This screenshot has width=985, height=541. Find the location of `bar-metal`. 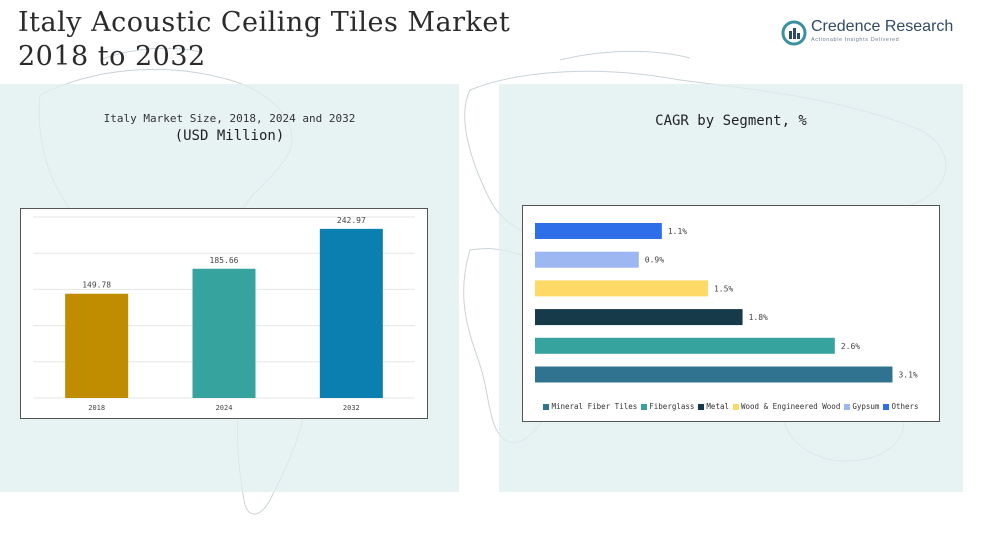

bar-metal is located at coordinates (639, 317).